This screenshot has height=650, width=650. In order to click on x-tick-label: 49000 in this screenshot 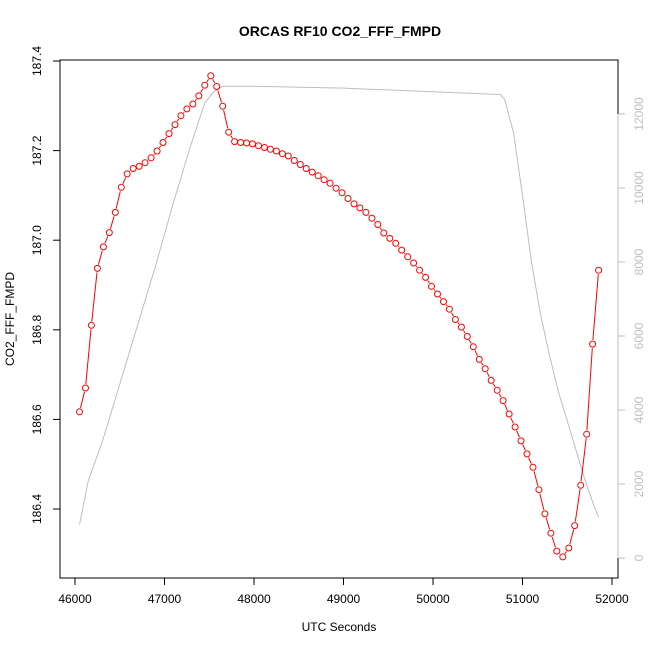, I will do `click(344, 599)`.